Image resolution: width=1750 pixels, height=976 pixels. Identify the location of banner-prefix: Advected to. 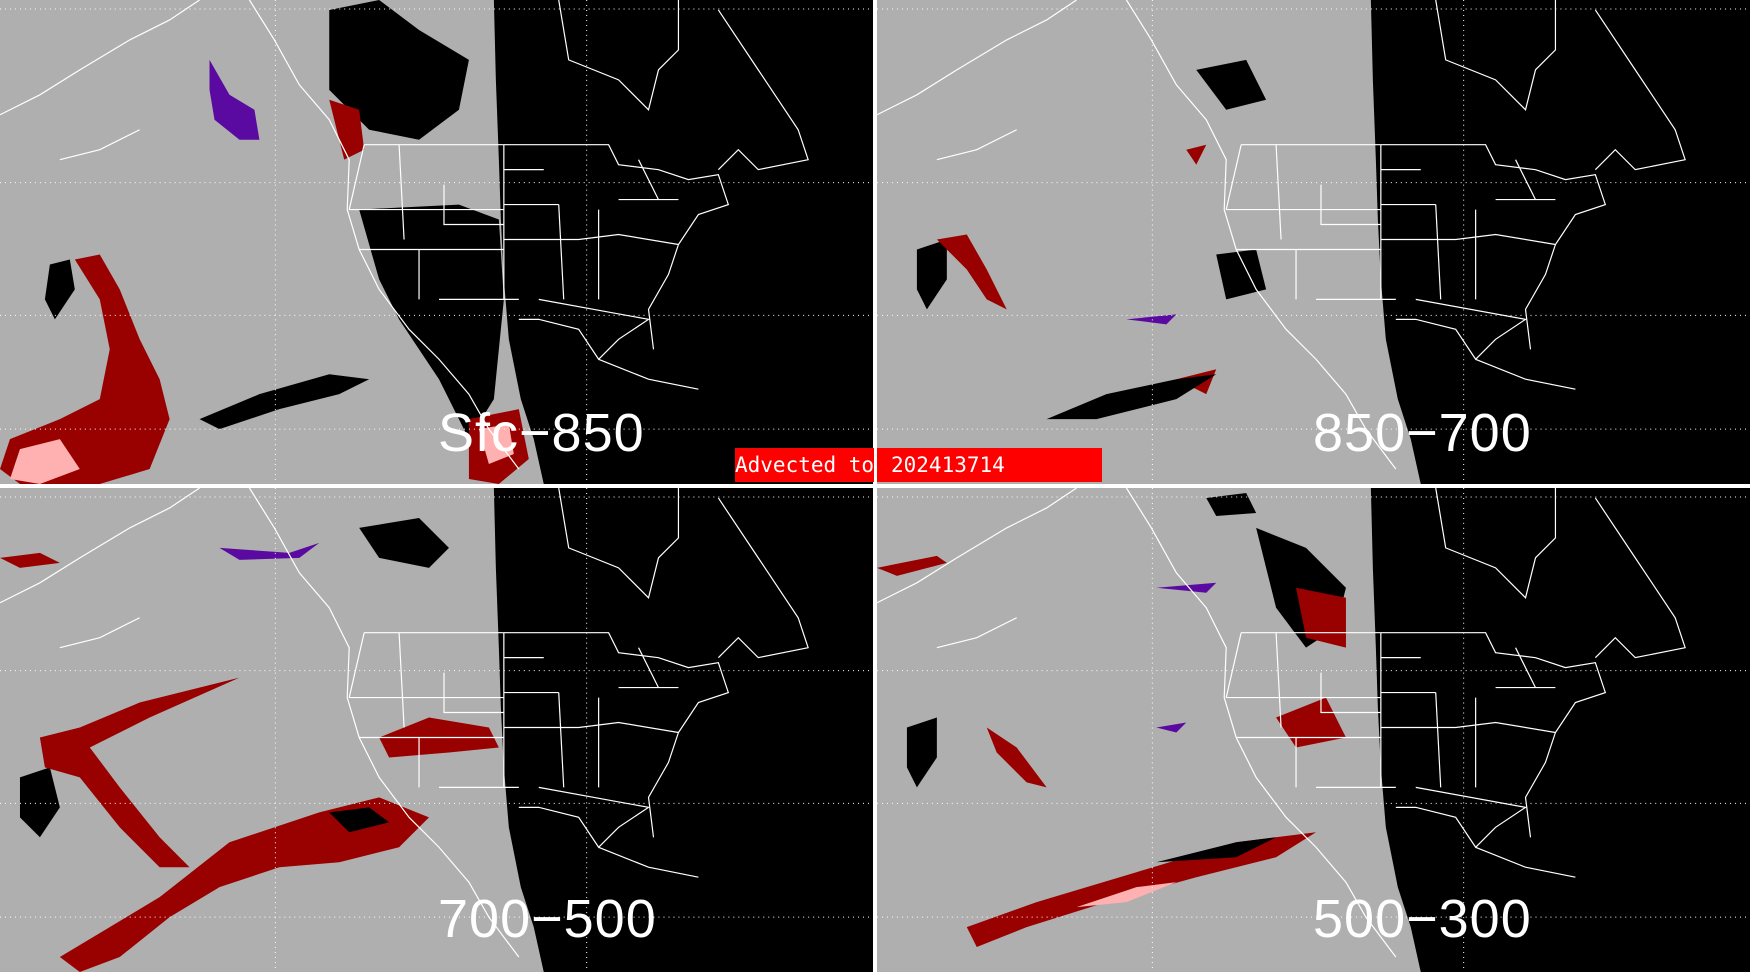
(805, 465).